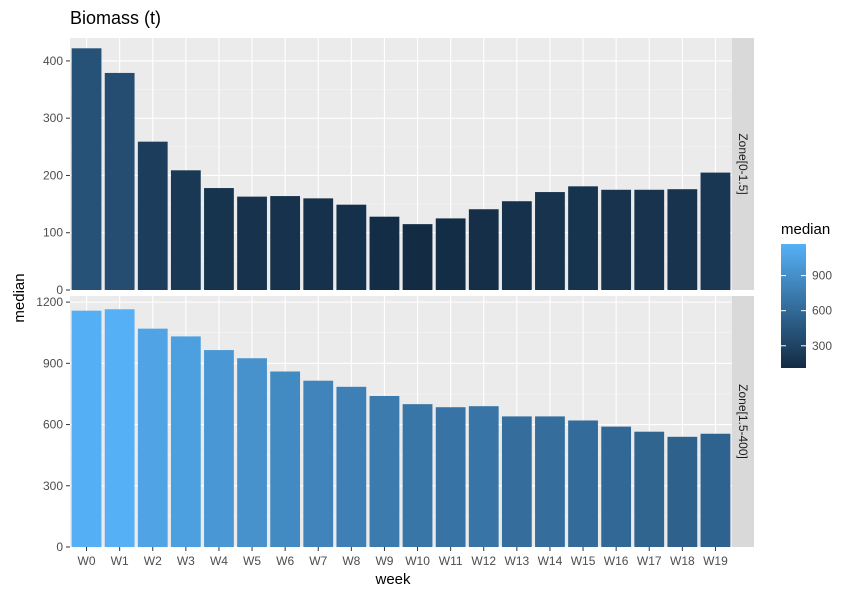 This screenshot has width=847, height=592. I want to click on x-tick-label: W3, so click(186, 561).